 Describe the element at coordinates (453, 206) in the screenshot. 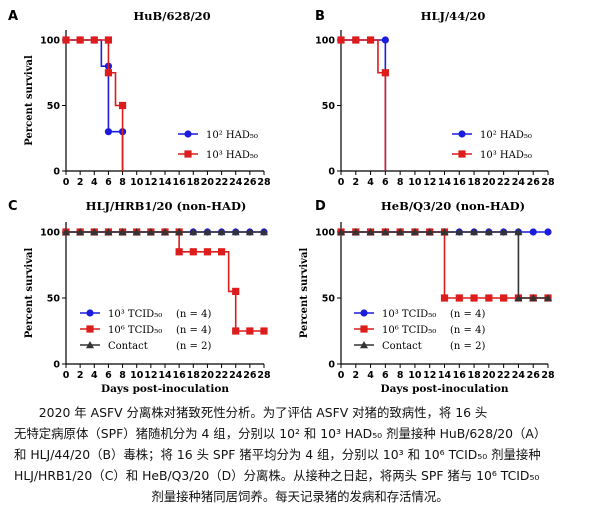

I see `panel-title: HeB/Q3/20 (non-HAD)` at that location.